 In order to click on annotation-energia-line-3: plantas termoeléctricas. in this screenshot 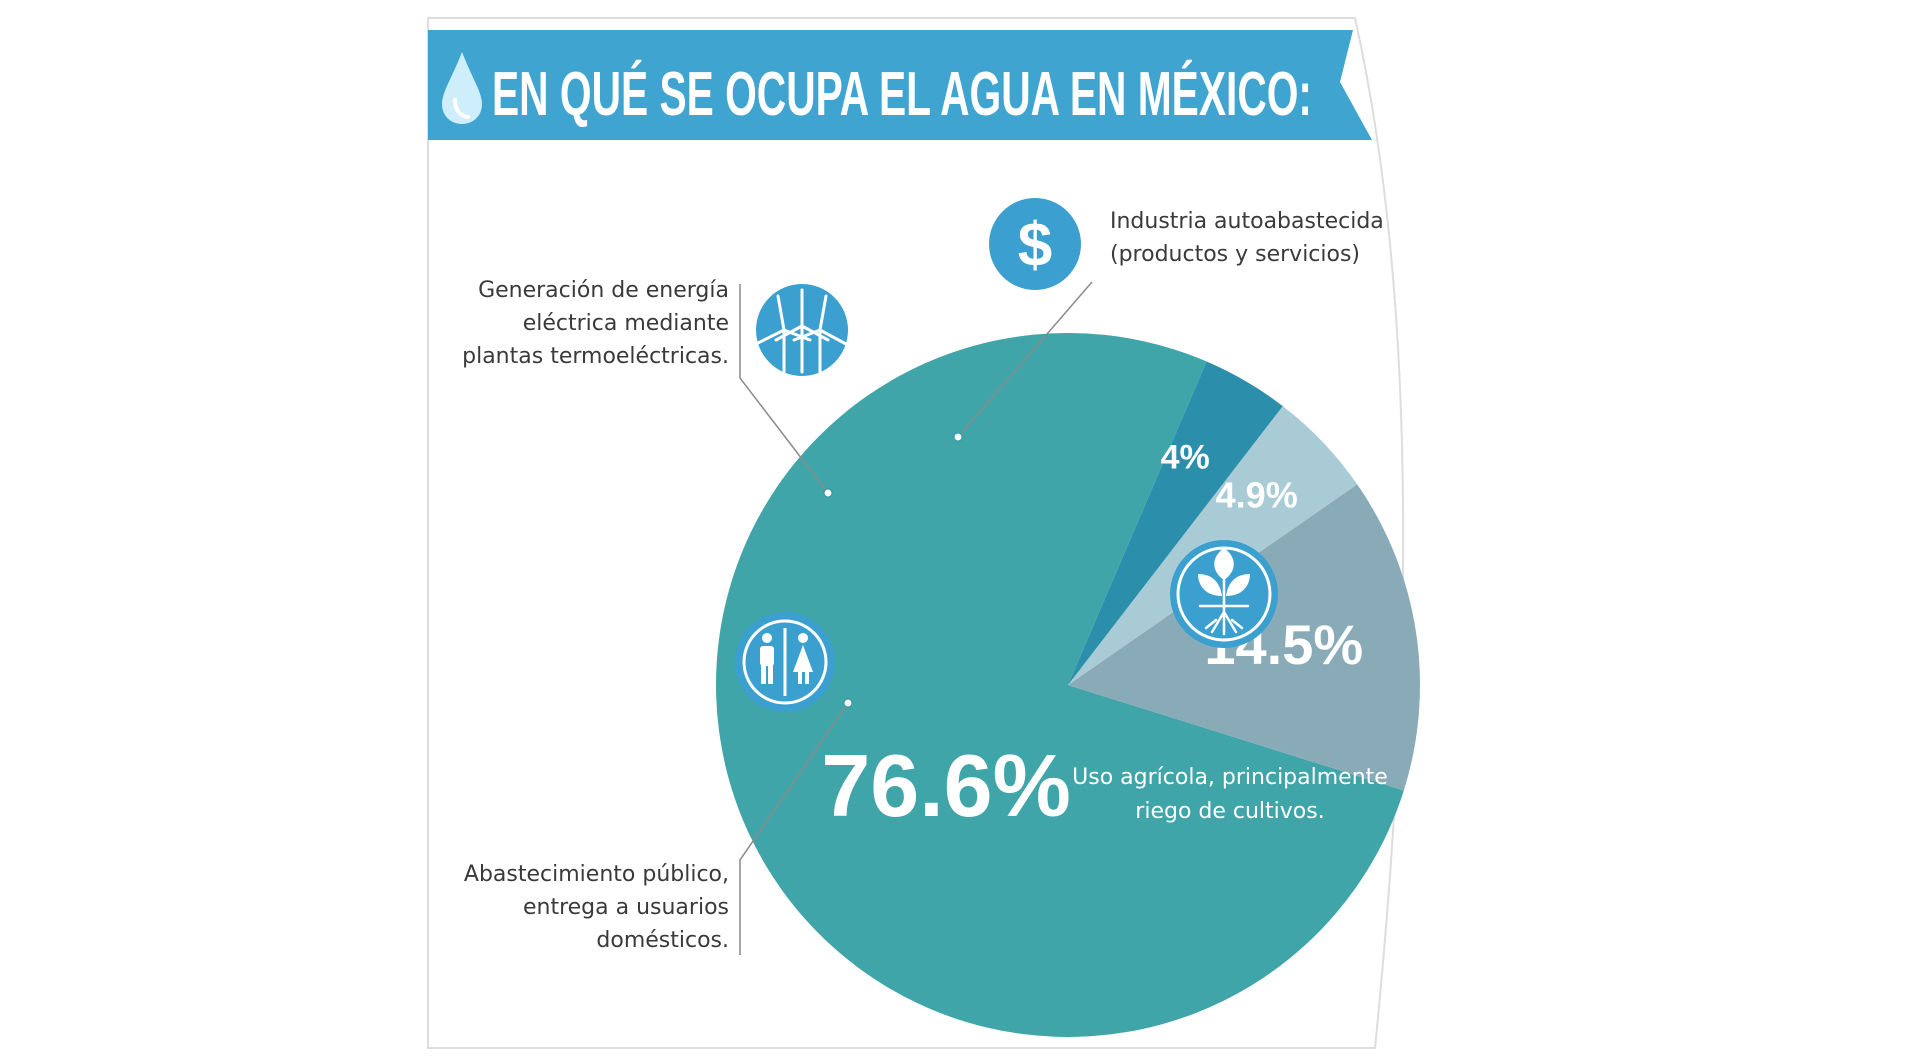, I will do `click(595, 356)`.